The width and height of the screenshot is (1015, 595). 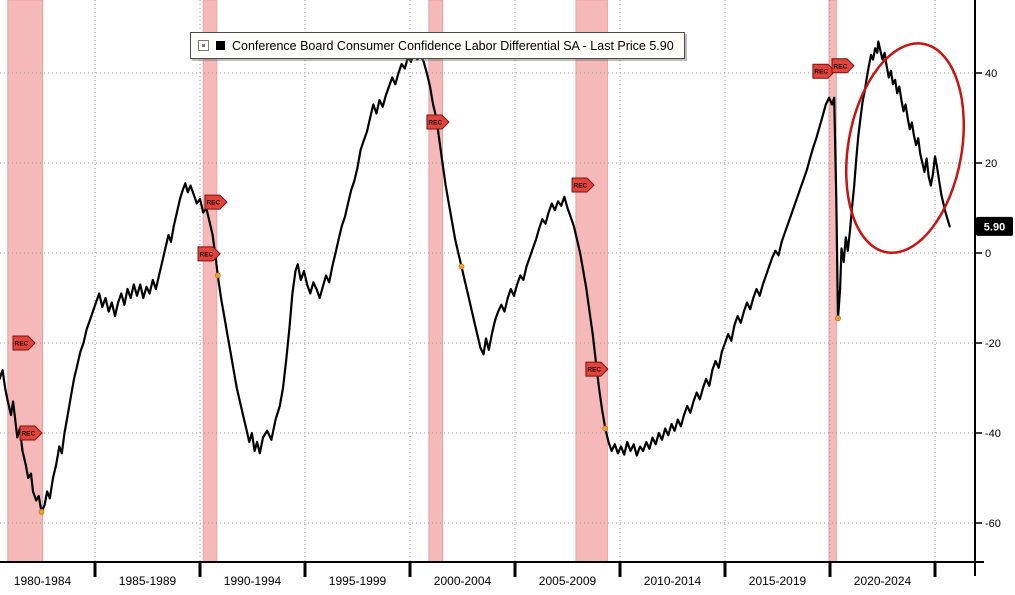 I want to click on y-axis-label: -60, so click(x=993, y=524).